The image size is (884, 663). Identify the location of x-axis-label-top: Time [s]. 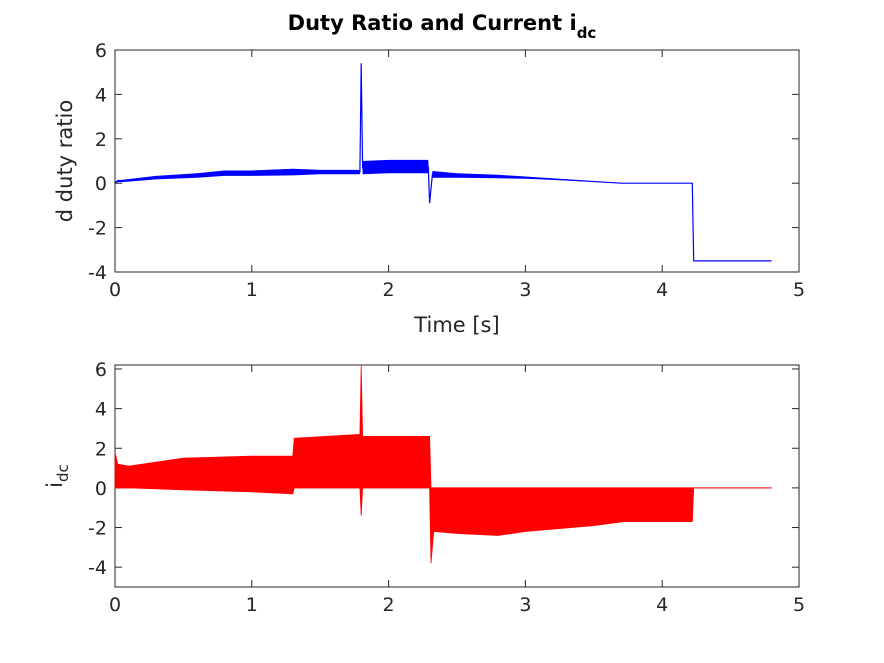
(456, 325).